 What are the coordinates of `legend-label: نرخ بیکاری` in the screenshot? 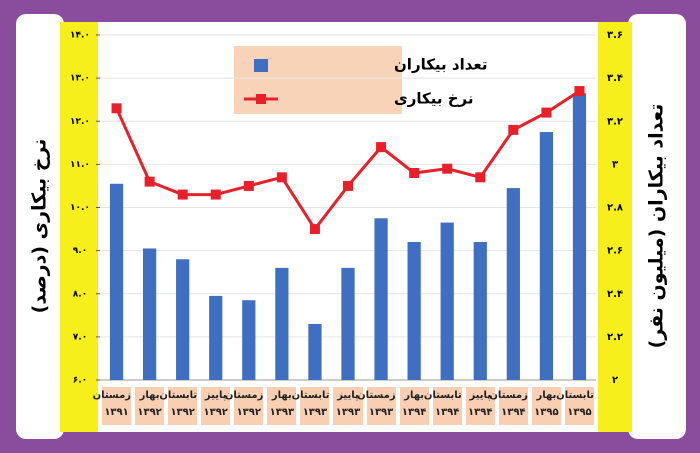 It's located at (434, 99).